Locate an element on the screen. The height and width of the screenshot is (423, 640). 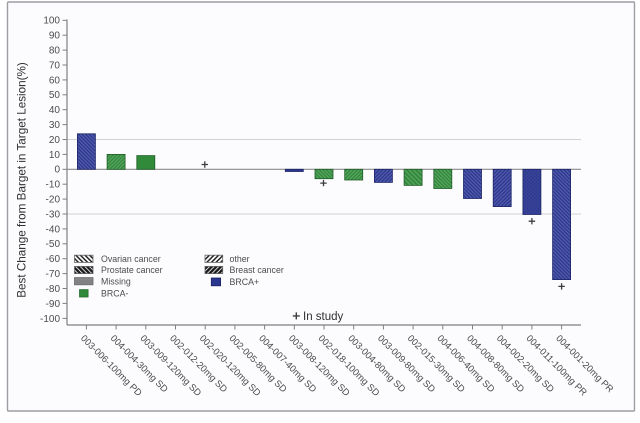
svg-text: 30 is located at coordinates (55, 125).